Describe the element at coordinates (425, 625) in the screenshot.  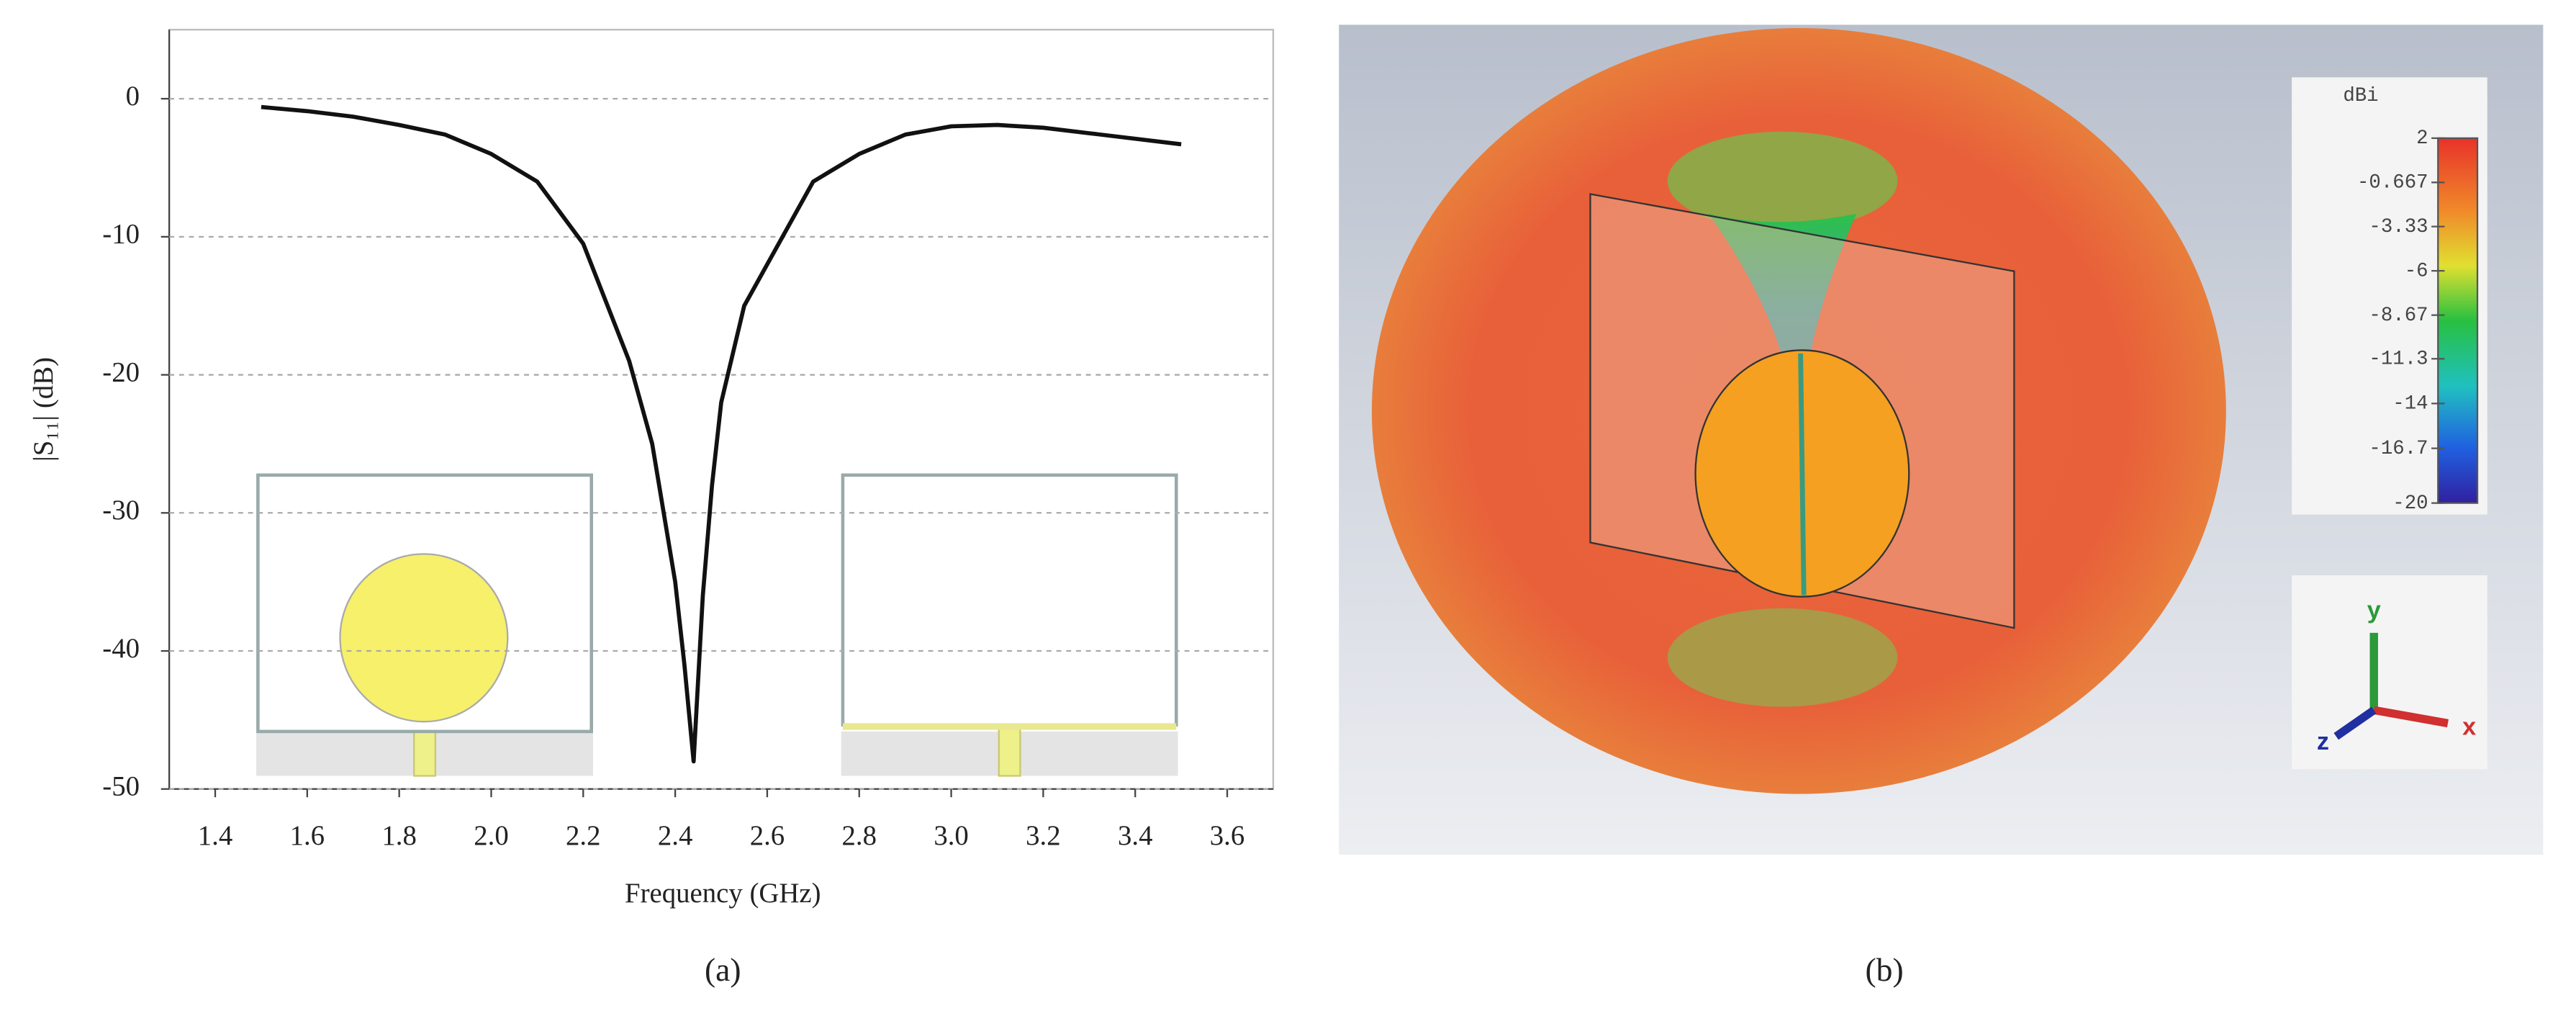
I see `inset-patch` at that location.